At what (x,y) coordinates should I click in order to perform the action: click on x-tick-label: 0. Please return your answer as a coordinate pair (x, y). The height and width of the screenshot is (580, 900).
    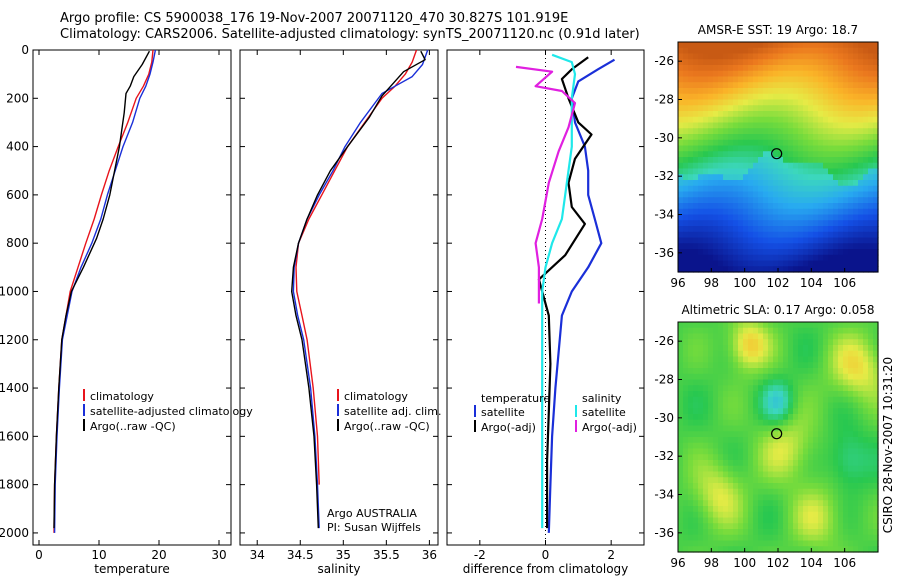
    Looking at the image, I should click on (546, 555).